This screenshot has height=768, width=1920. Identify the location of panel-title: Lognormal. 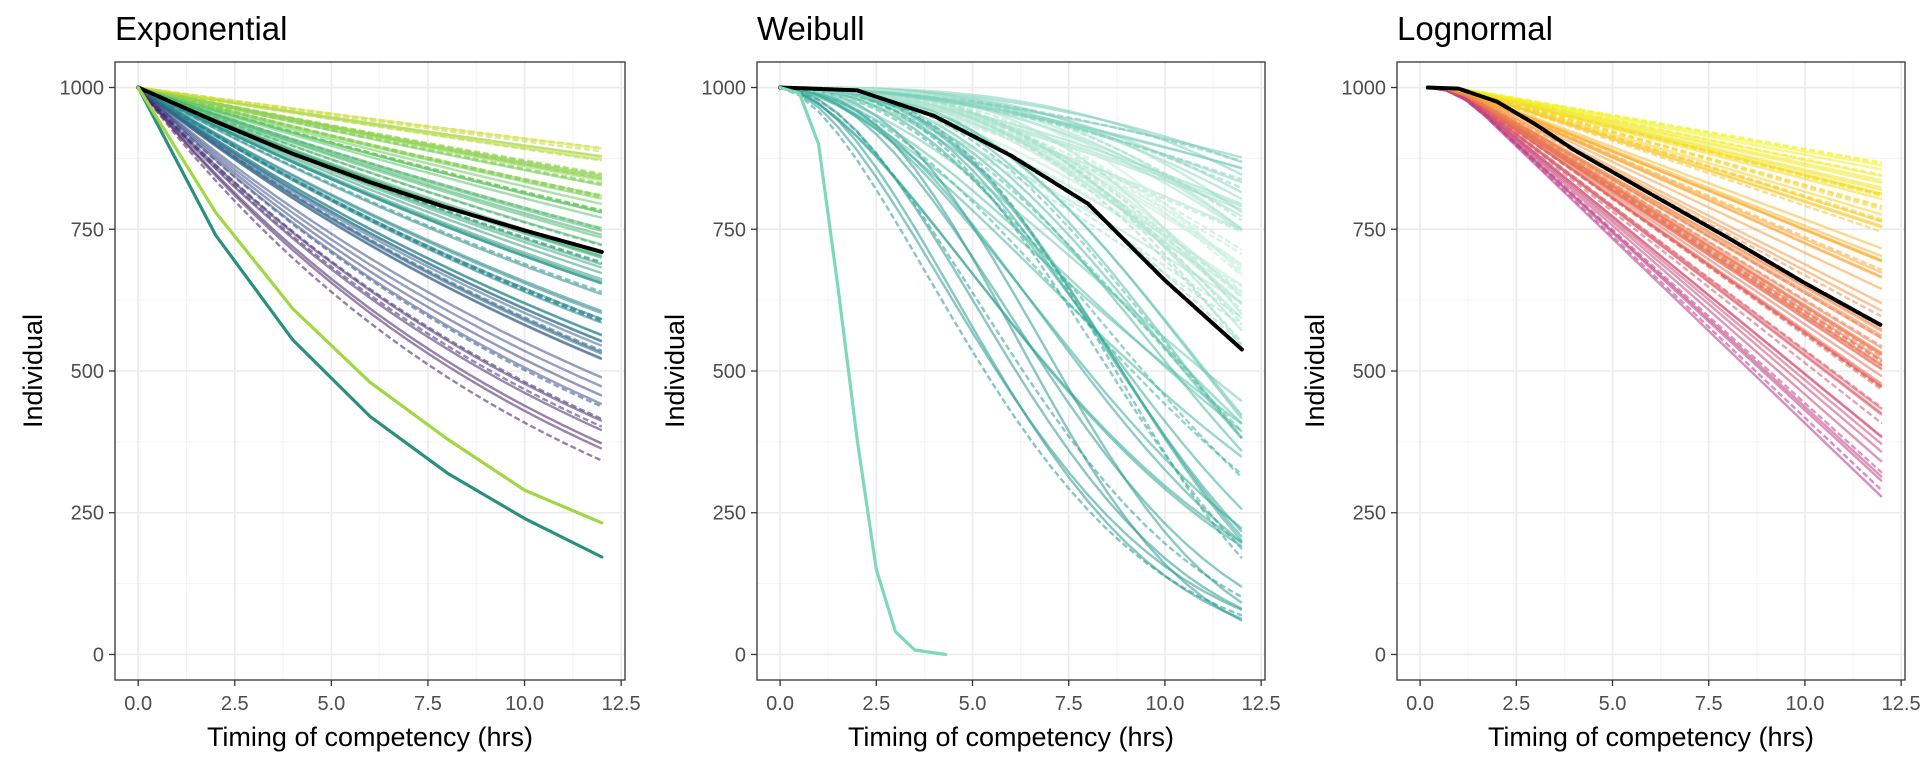
(1475, 28).